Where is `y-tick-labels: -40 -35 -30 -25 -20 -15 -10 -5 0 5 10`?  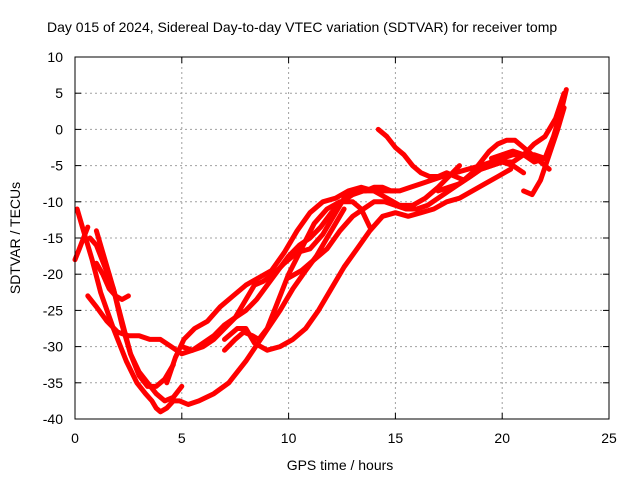 y-tick-labels: -40 -35 -30 -25 -20 -15 -10 -5 0 5 10 is located at coordinates (53, 238).